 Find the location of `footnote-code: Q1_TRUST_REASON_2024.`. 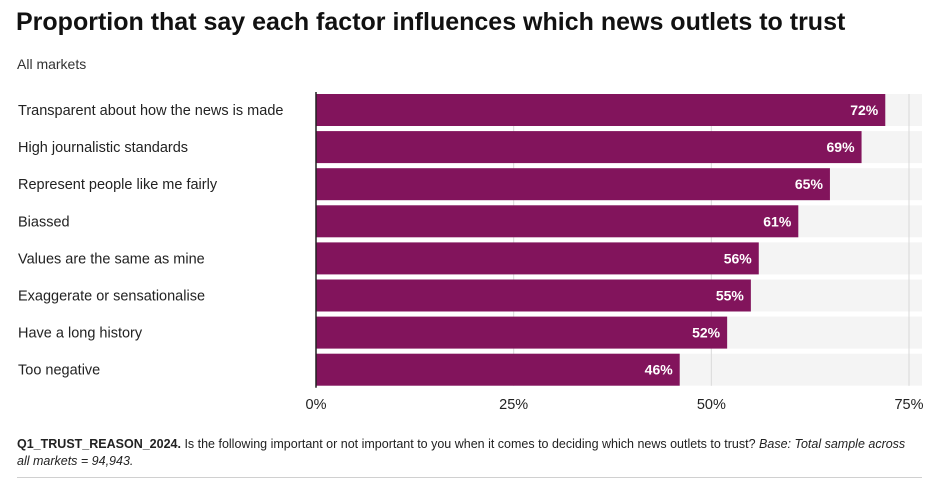

footnote-code: Q1_TRUST_REASON_2024. is located at coordinates (99, 444).